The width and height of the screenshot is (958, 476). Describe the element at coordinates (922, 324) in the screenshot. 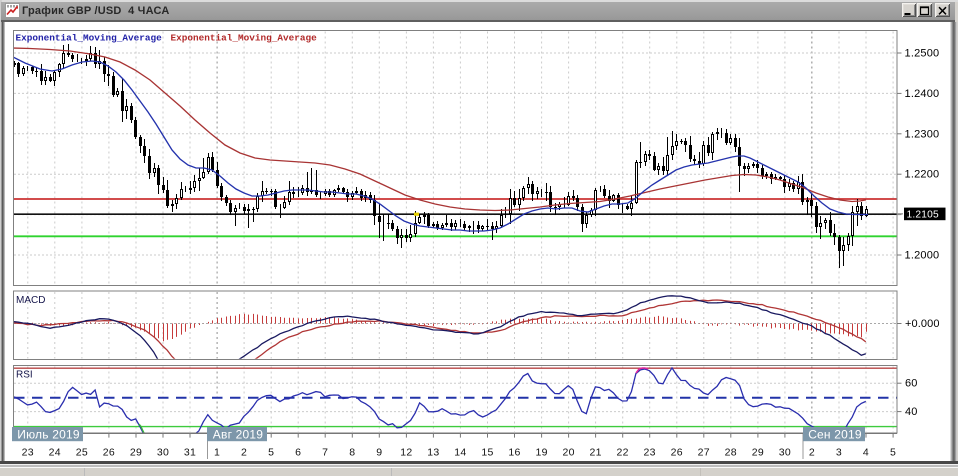

I see `svg-text: +0.000` at that location.